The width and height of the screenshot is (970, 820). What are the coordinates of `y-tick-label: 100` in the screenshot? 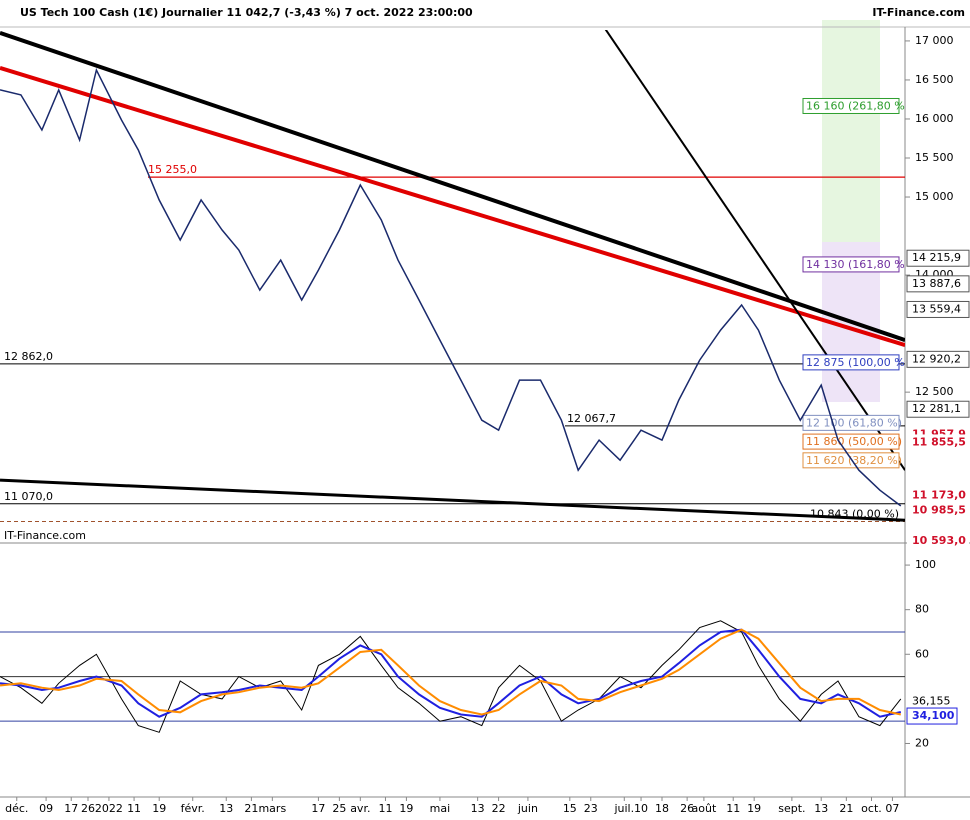 It's located at (925, 564).